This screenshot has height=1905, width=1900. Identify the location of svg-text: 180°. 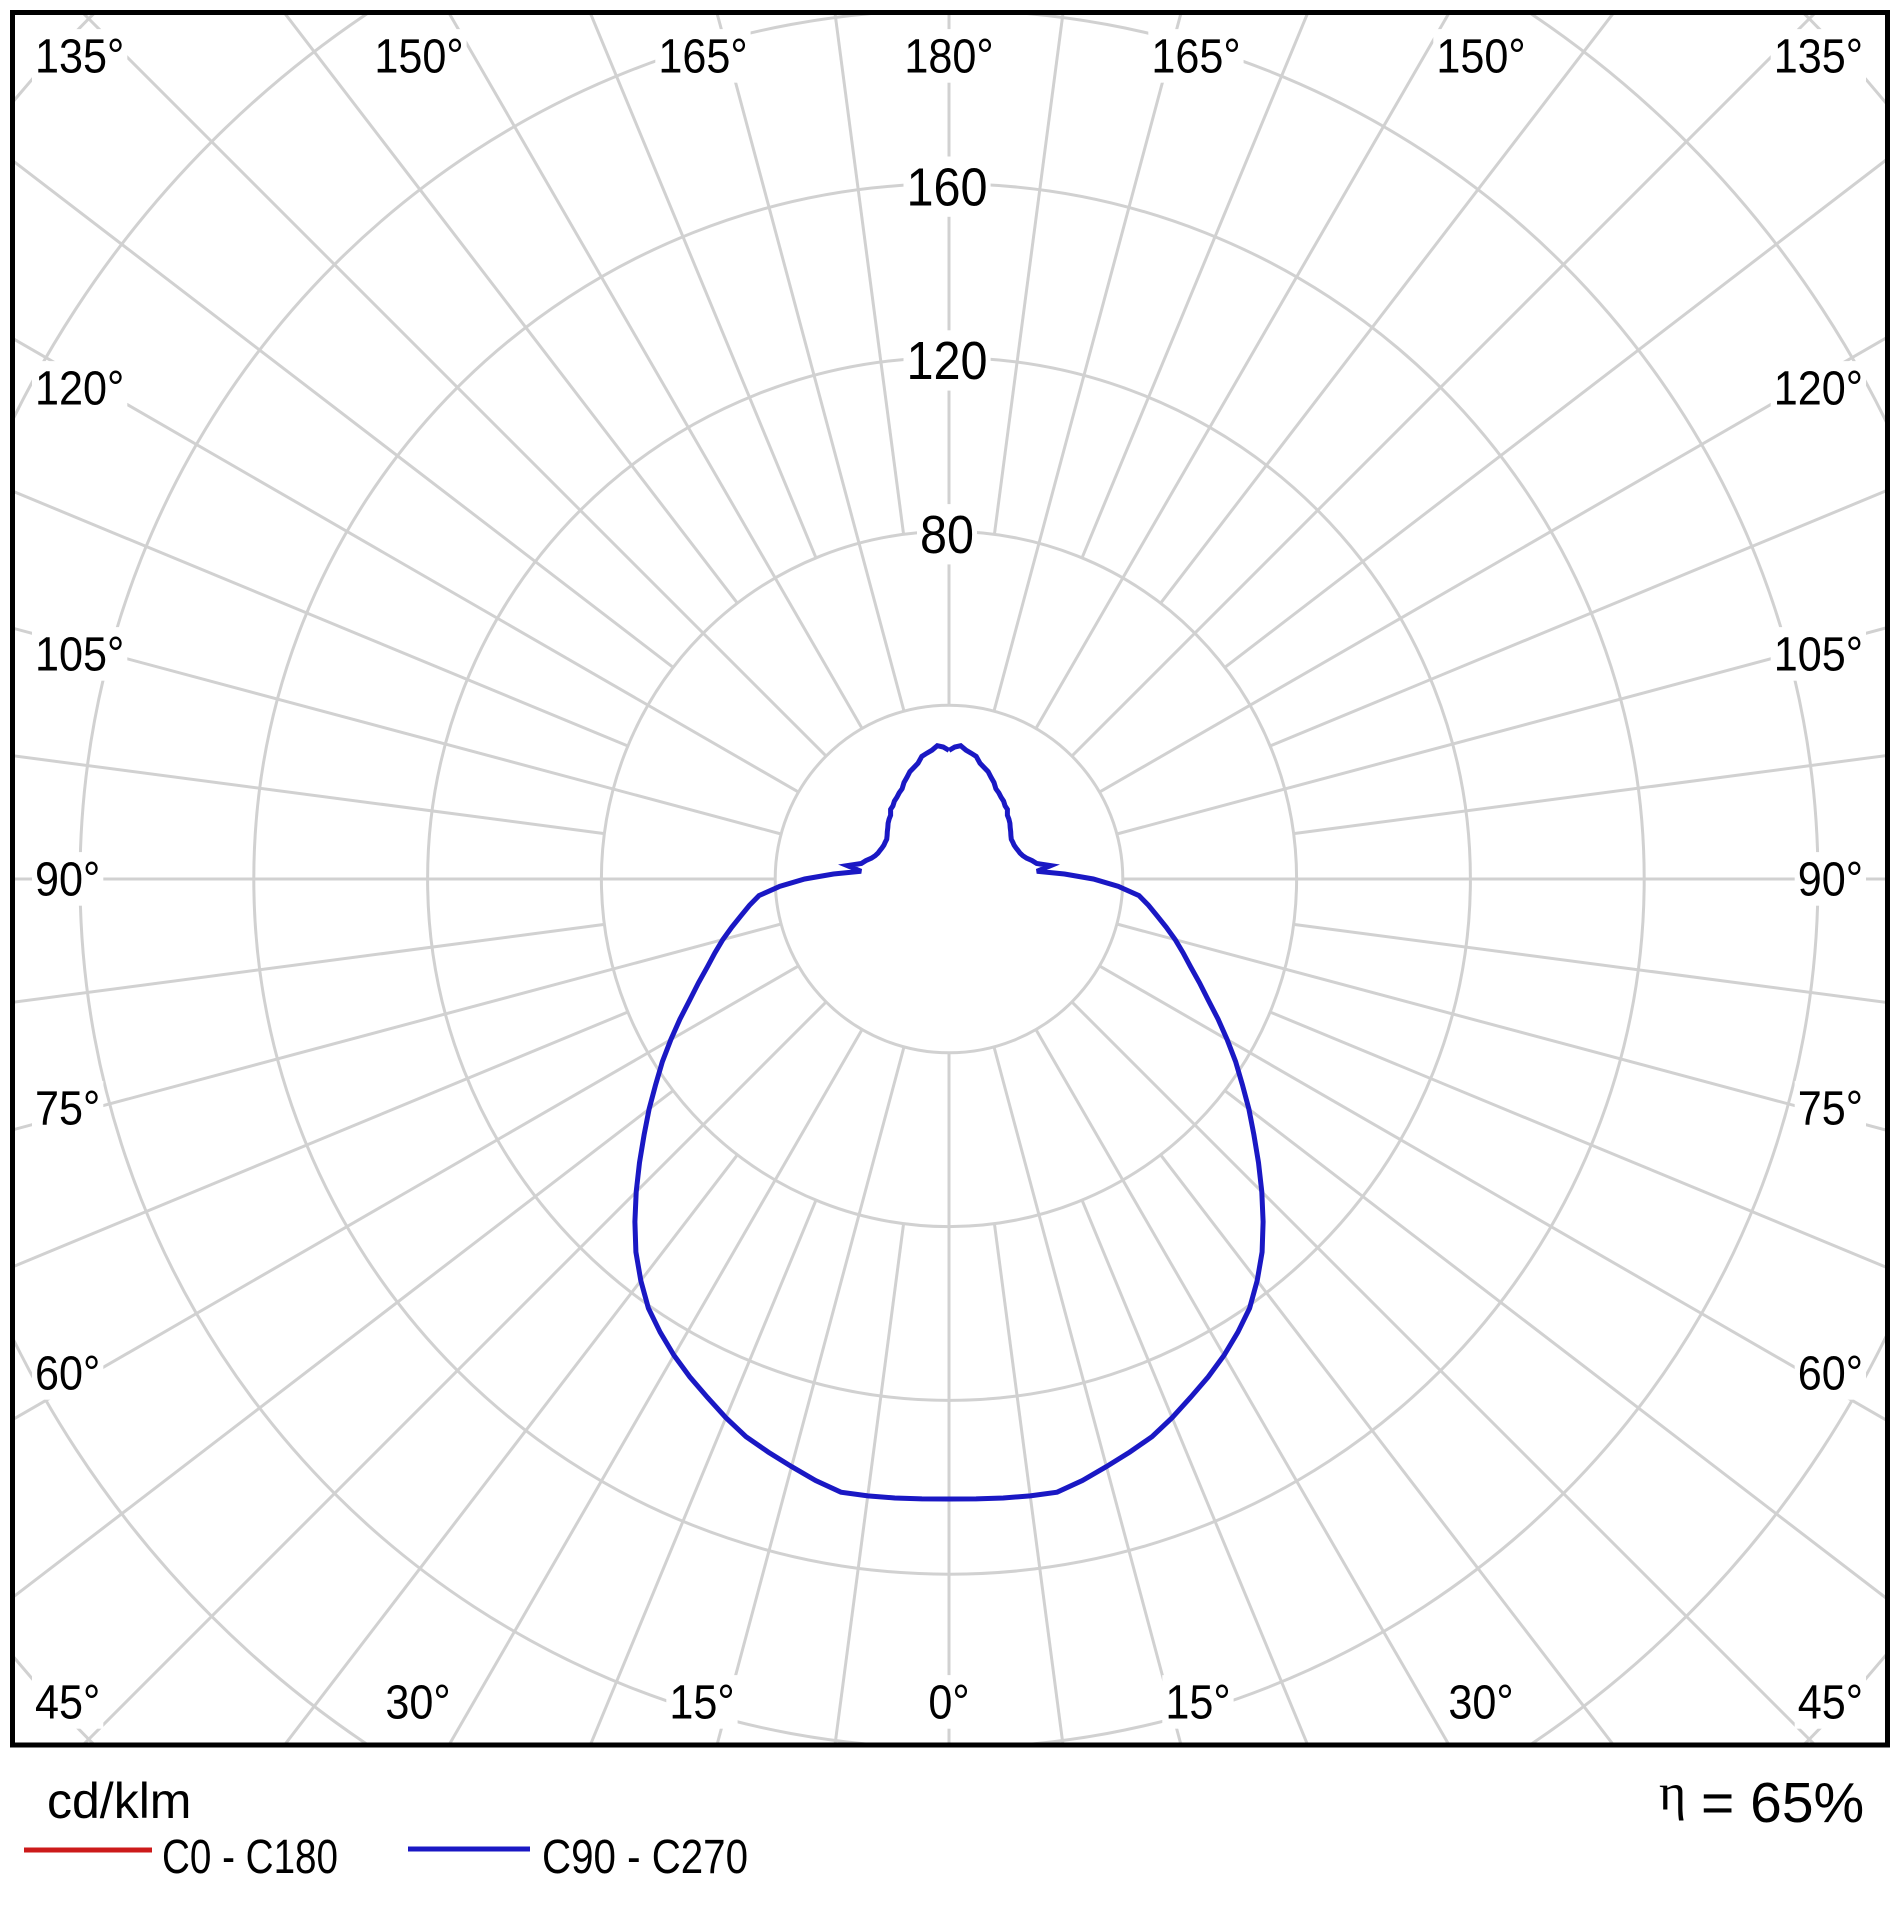
(948, 57).